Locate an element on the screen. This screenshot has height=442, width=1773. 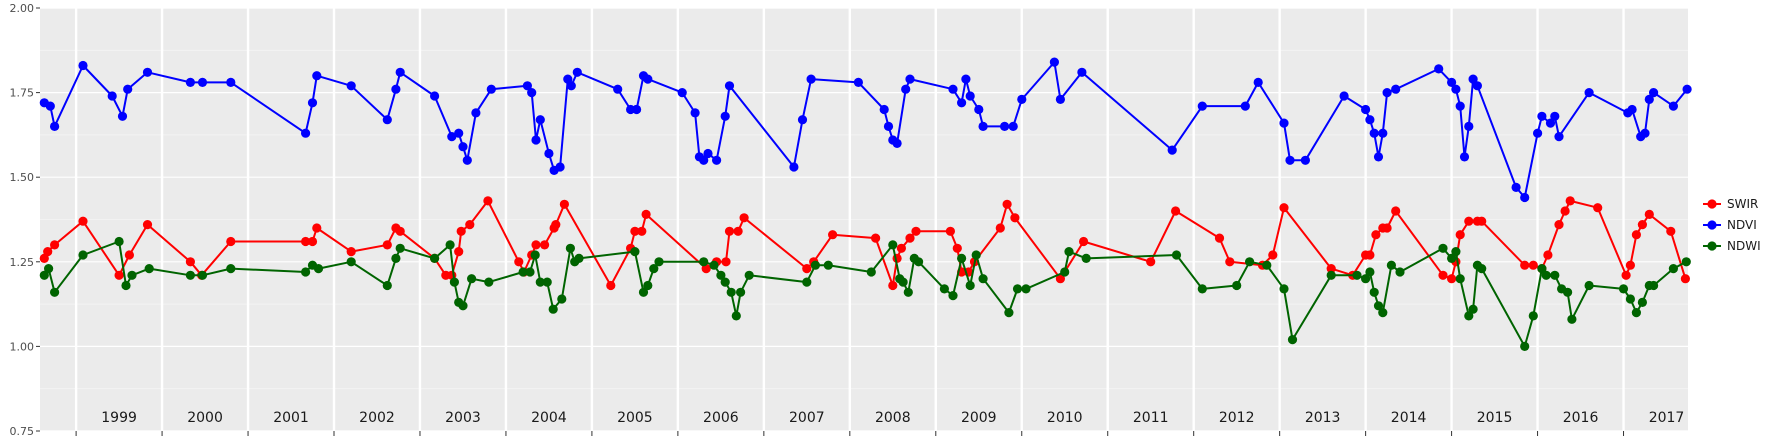
year-label: 2003 is located at coordinates (463, 418).